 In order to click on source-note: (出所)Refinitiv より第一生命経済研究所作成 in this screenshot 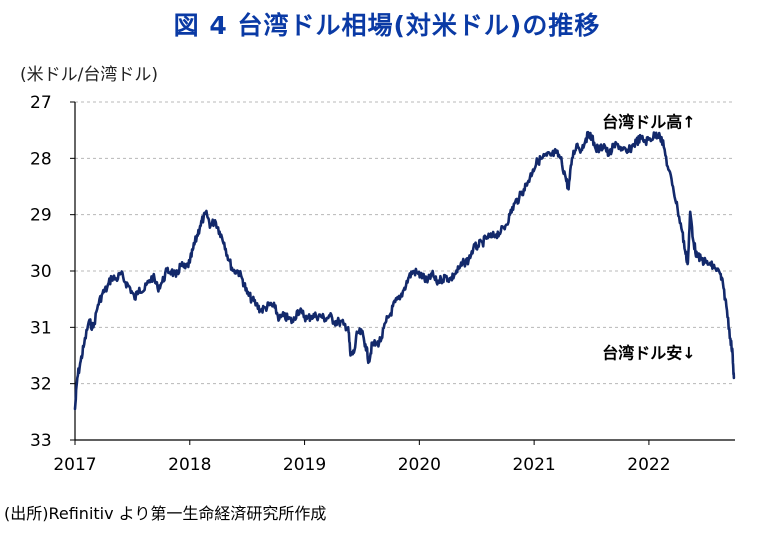, I will do `click(165, 513)`.